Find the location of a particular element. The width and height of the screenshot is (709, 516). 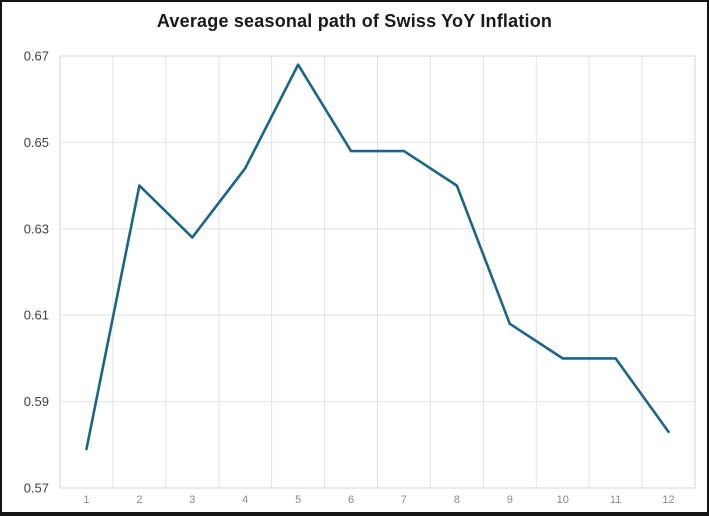

y-axis-tick-label: 0.65 is located at coordinates (36, 142).